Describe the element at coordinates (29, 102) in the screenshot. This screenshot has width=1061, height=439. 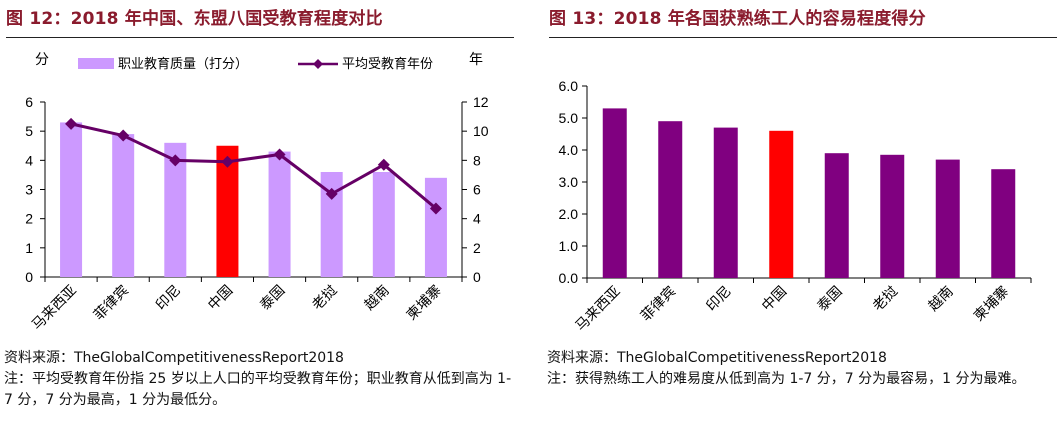
I see `left-y-tick-label: 6` at that location.